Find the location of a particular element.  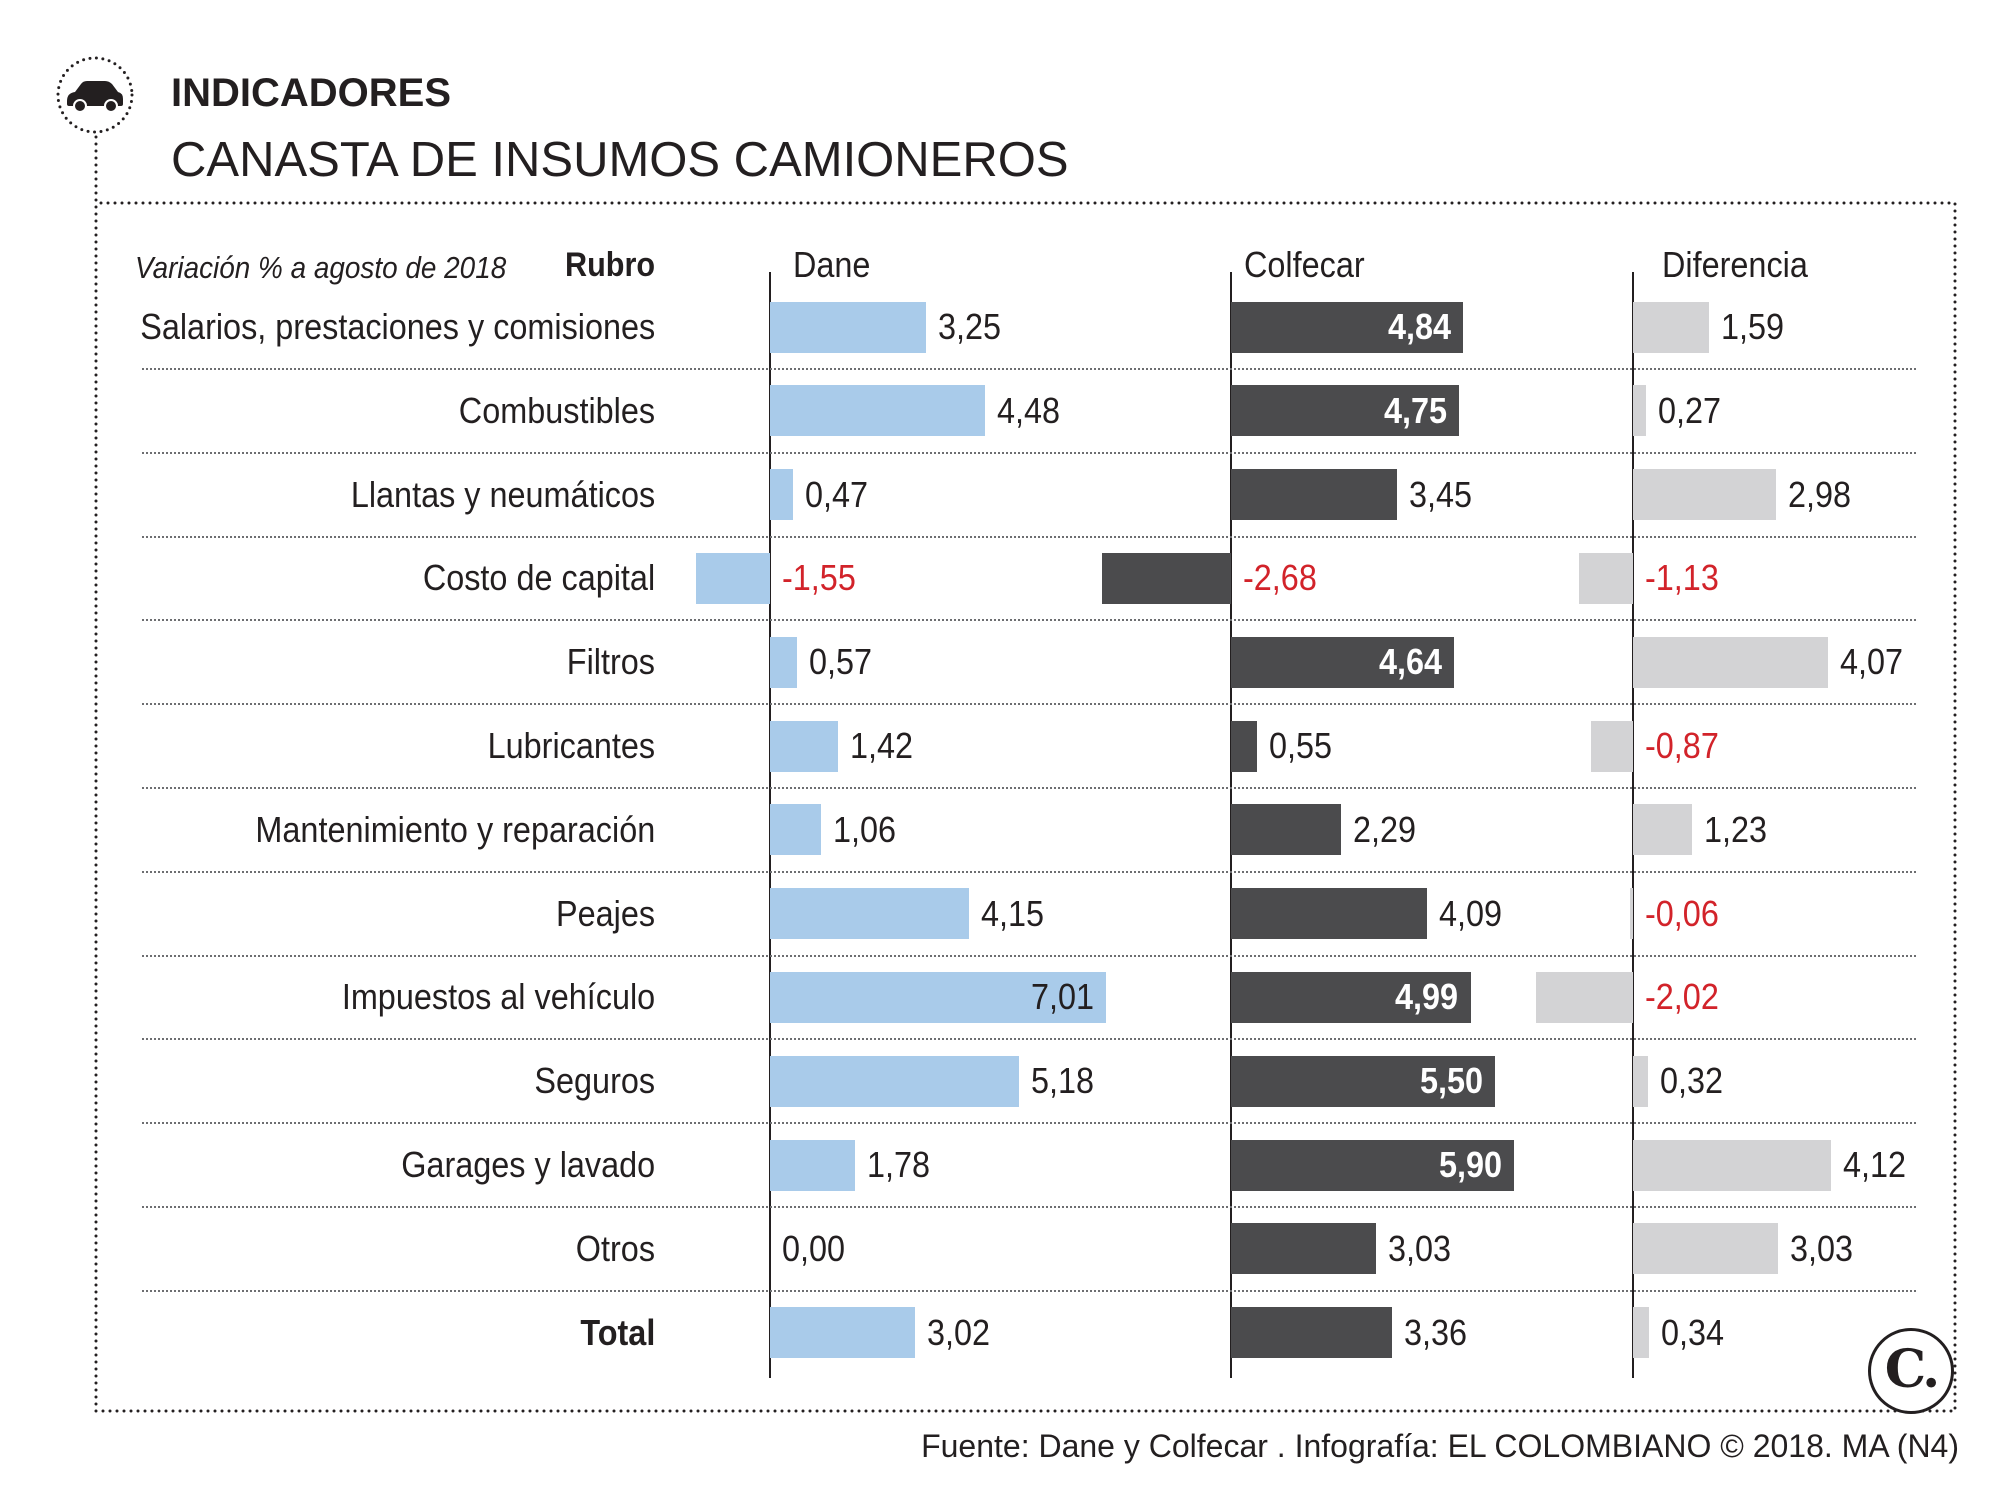

category-label-garages-y-lavado: Garages y lavado is located at coordinates (528, 1164).